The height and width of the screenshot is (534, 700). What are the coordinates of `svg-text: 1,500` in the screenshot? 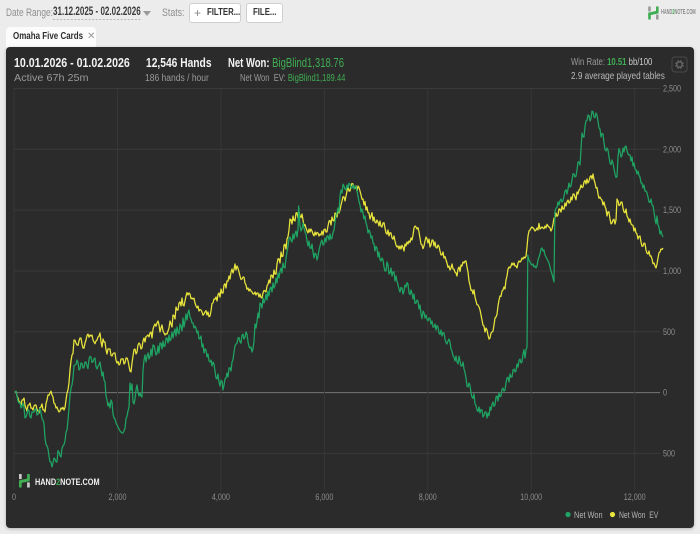 It's located at (672, 210).